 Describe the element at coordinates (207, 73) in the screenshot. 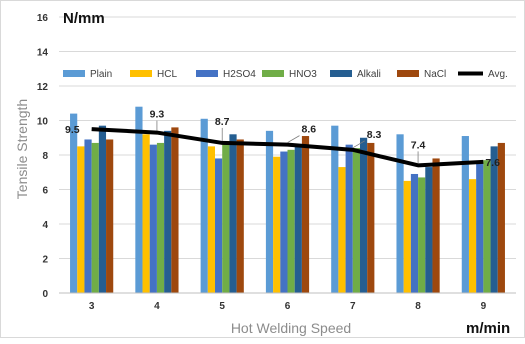

I see `legend-swatch-h2so4` at that location.